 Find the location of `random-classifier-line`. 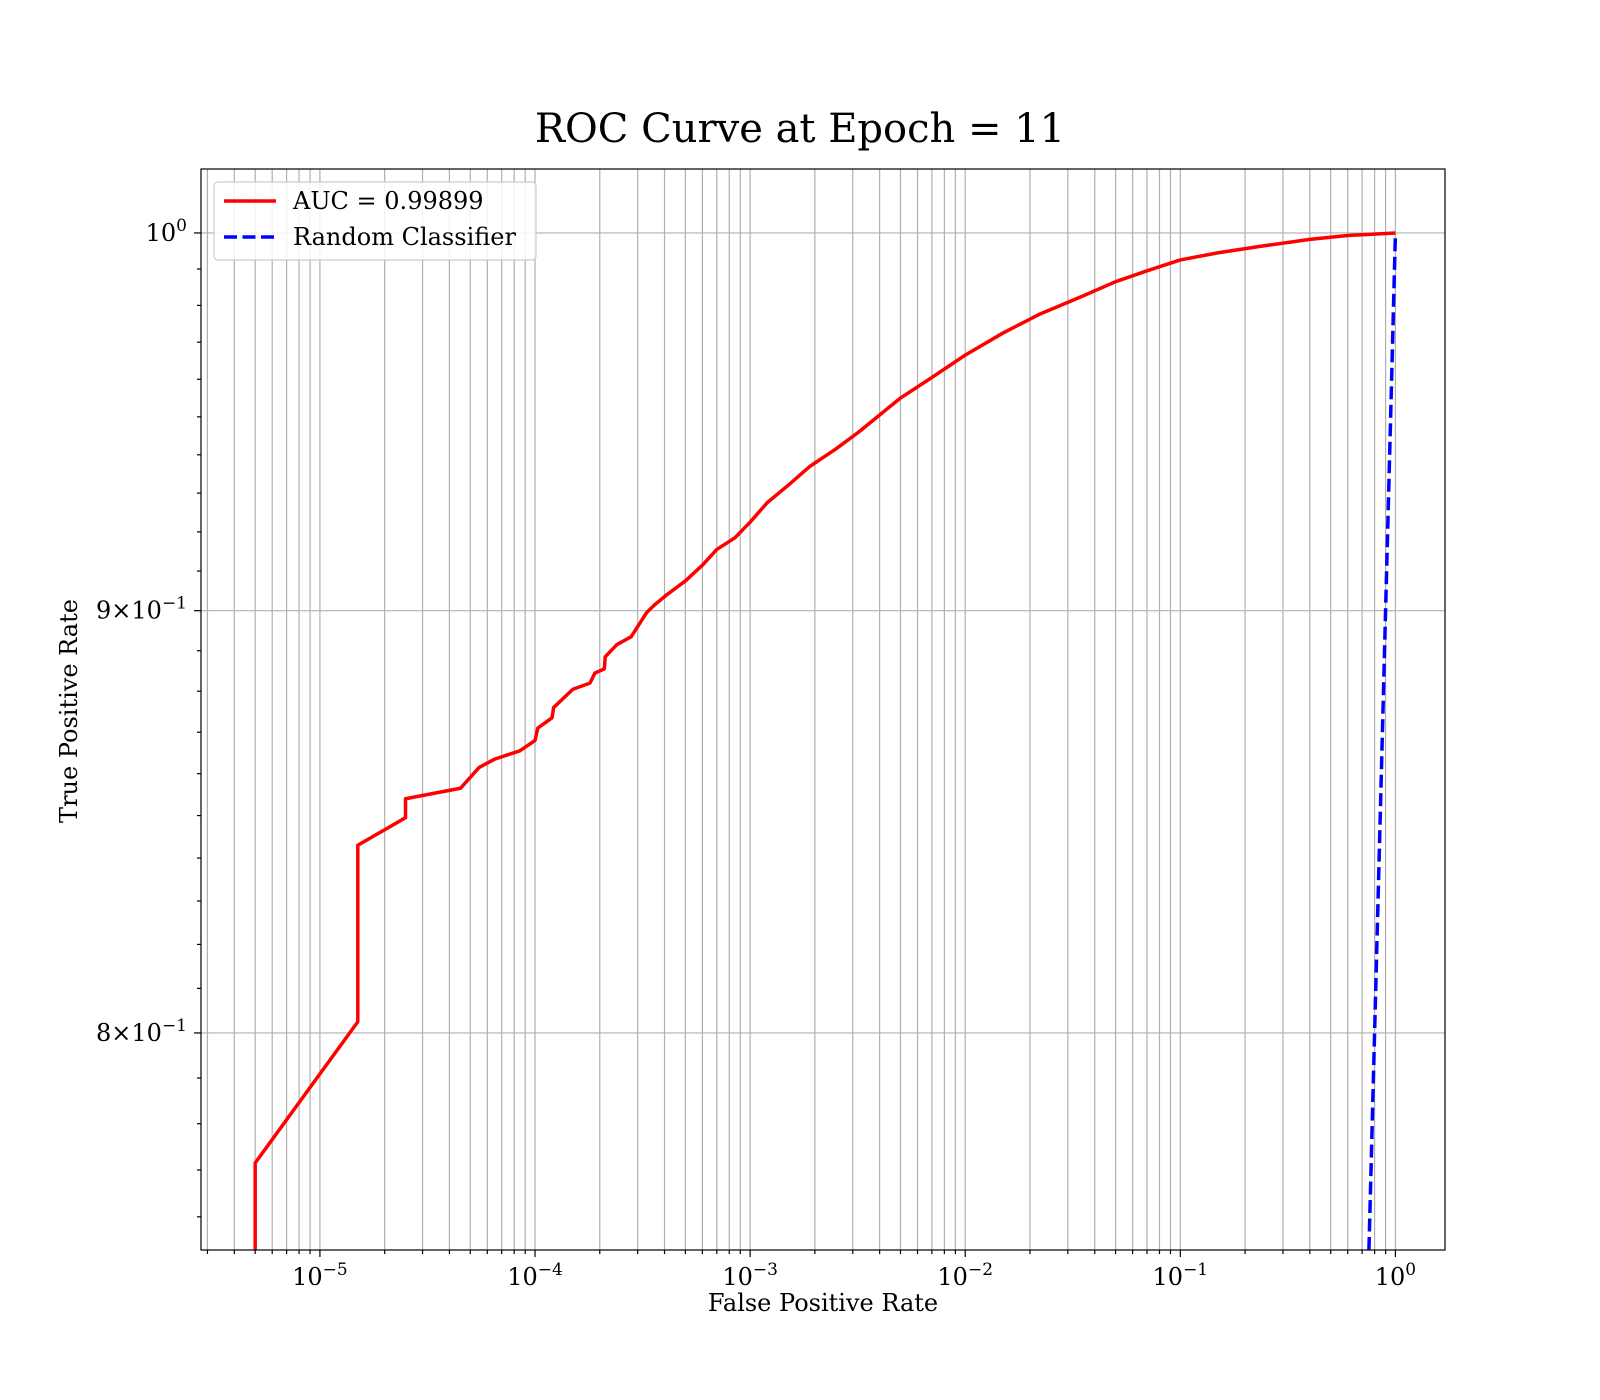

random-classifier-line is located at coordinates (1382, 741).